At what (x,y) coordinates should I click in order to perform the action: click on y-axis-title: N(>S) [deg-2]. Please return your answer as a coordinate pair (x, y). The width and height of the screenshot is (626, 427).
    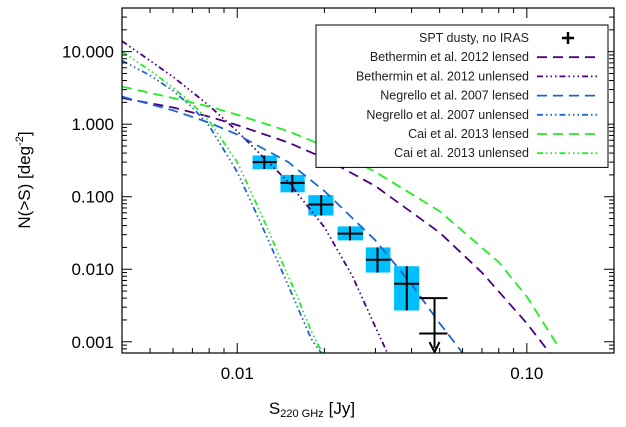
    Looking at the image, I should click on (24, 179).